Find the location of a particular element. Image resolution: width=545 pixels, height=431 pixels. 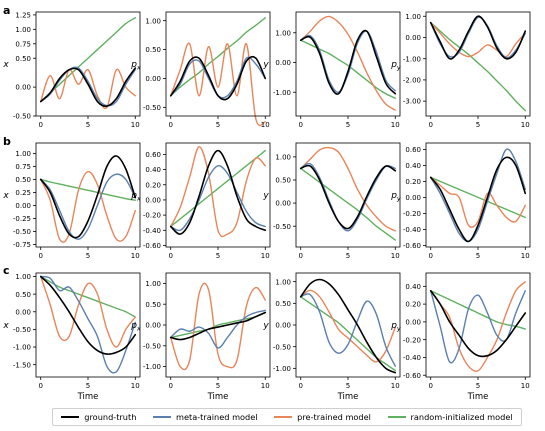

panel-c3: -1.00 -0.50 0.00 0.50 1.00 0 5 10 y Time is located at coordinates (331, 337).